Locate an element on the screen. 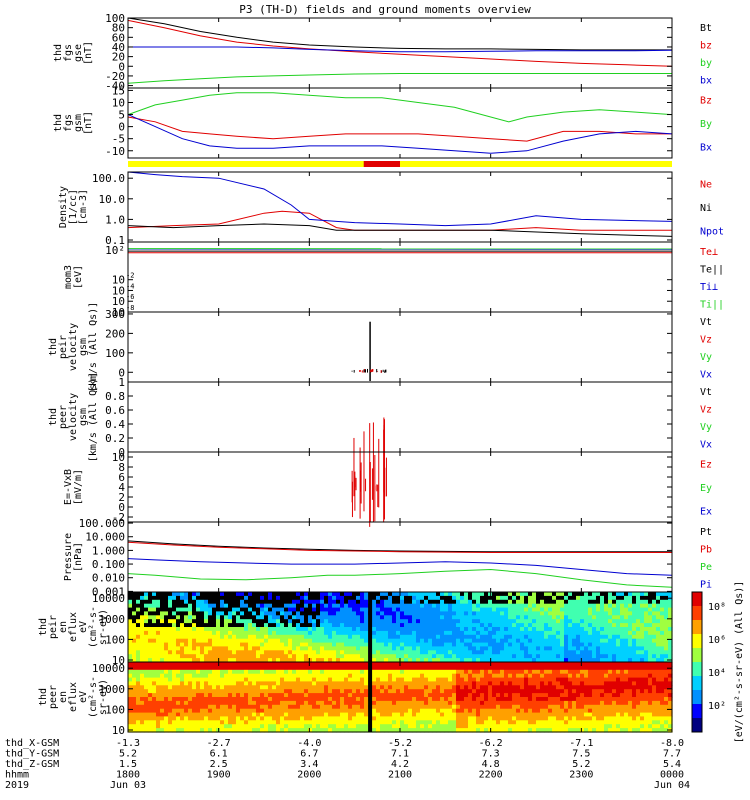 The height and width of the screenshot is (800, 750). colorbar-label-group: [eV/(cm²-s-sr-eV) (All Qs)] is located at coordinates (739, 662).